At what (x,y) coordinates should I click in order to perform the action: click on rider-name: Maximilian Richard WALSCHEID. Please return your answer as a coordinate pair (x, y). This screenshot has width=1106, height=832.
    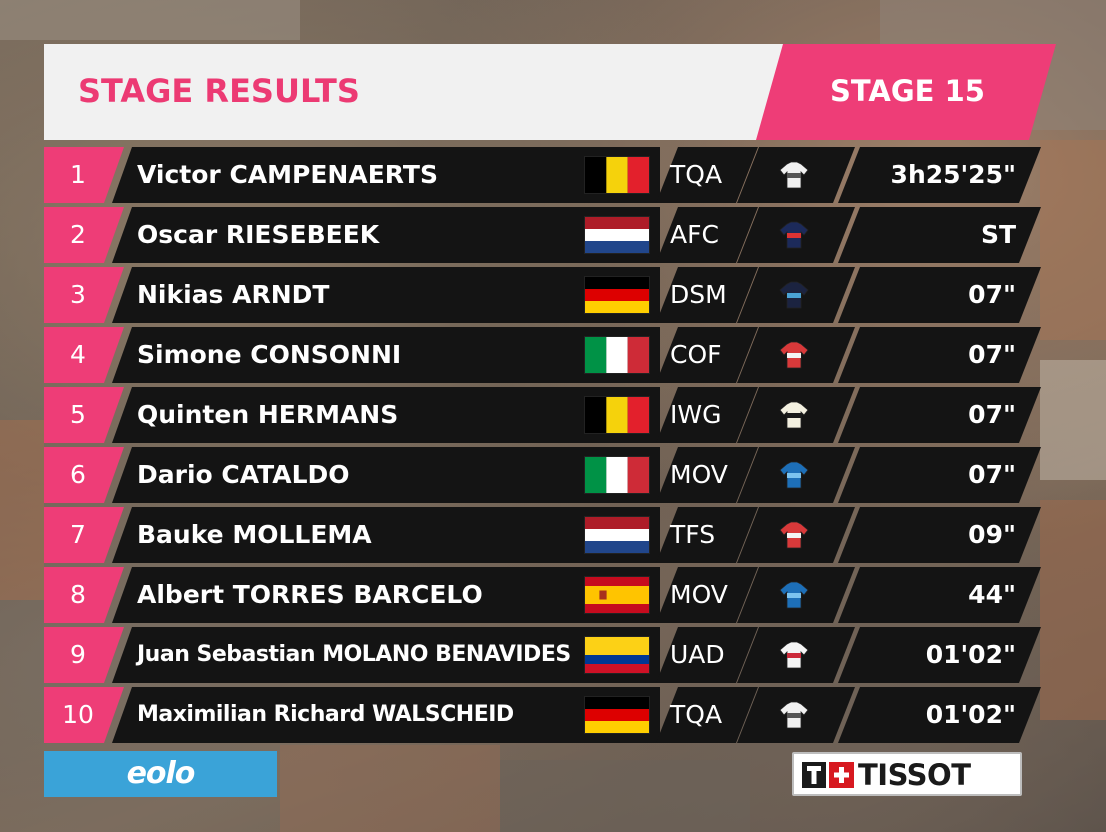
    Looking at the image, I should click on (325, 714).